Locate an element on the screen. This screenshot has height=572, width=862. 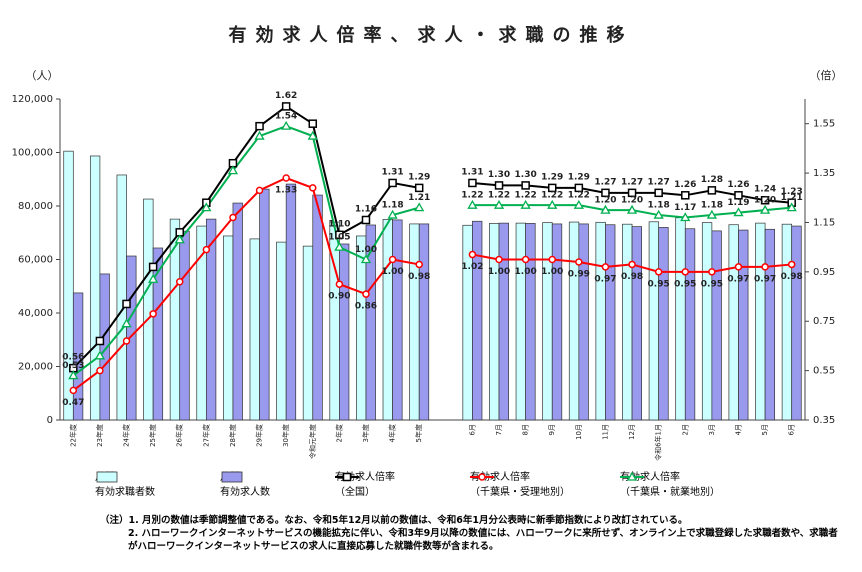
data-label: 1.27 is located at coordinates (659, 182).